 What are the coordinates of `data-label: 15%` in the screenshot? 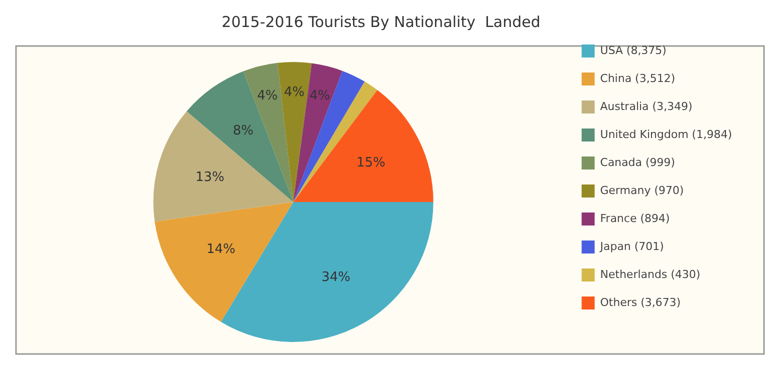 It's located at (371, 163).